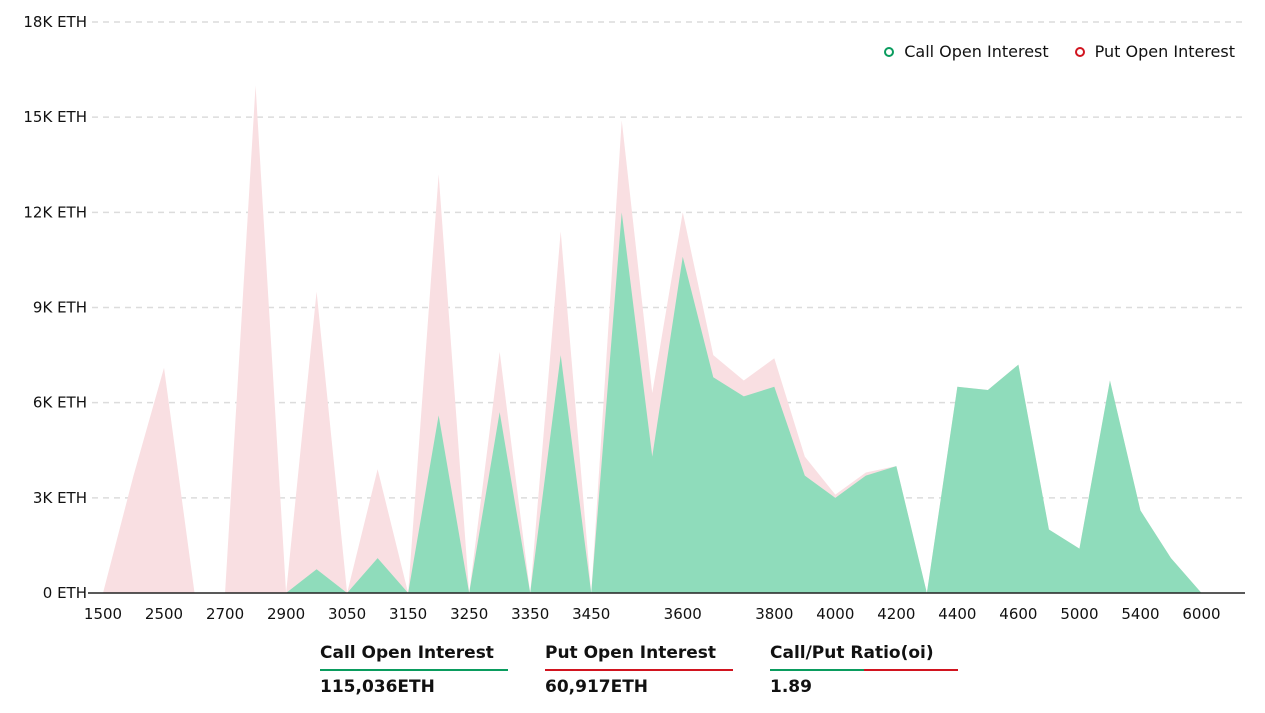  What do you see at coordinates (597, 687) in the screenshot?
I see `stat-put-value: 60,917ETH` at bounding box center [597, 687].